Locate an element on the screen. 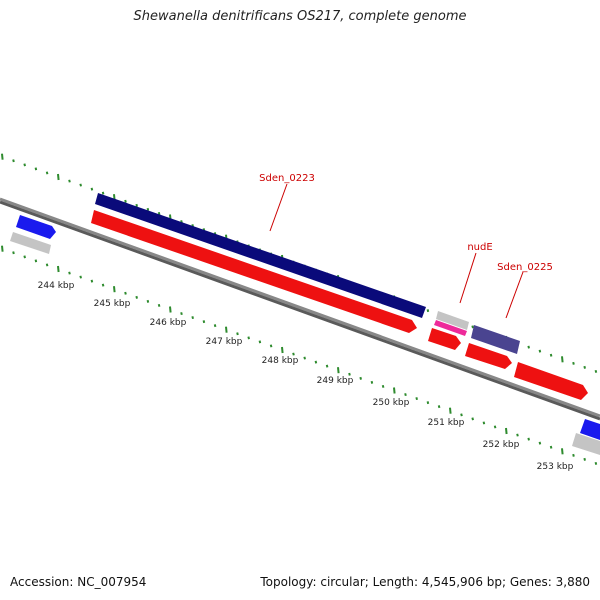 This screenshot has width=600, height=600. gene-label-nude: nudE is located at coordinates (479, 247).